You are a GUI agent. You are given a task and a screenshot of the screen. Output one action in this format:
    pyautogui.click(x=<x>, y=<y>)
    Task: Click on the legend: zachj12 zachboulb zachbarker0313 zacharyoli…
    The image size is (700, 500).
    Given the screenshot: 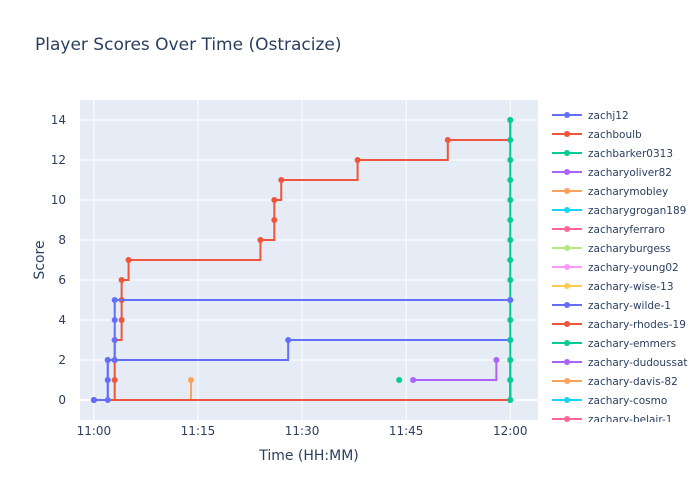 What is the action you would take?
    pyautogui.click(x=620, y=268)
    